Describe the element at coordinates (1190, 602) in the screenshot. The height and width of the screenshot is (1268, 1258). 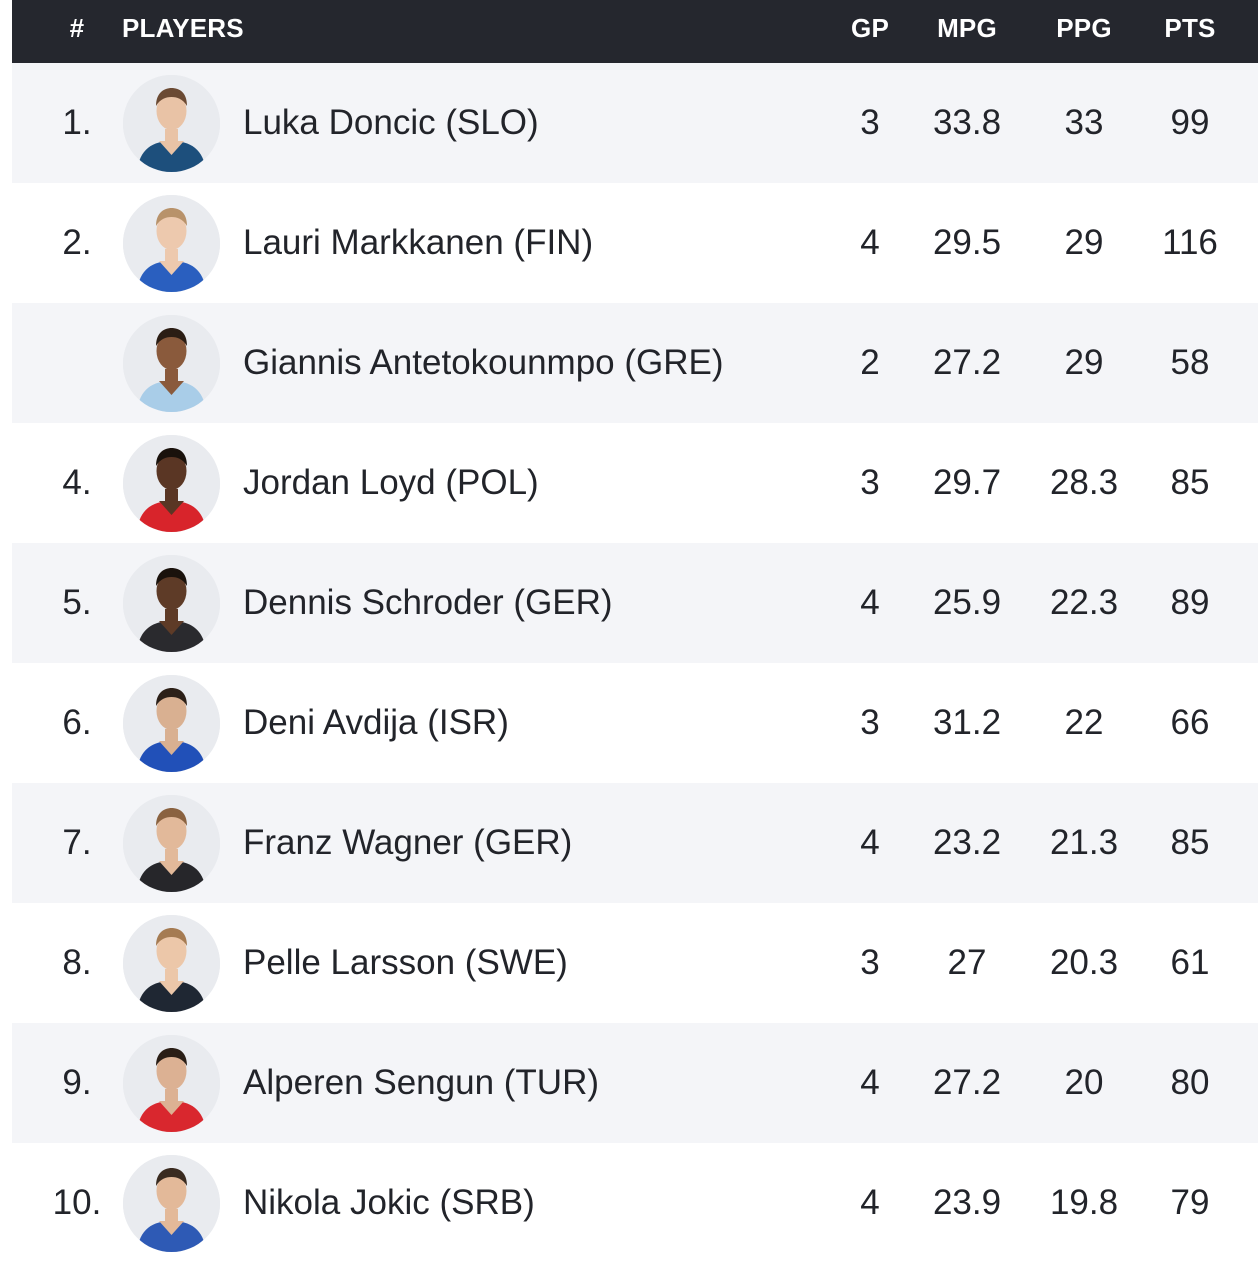
I see `stat-pts: 89` at that location.